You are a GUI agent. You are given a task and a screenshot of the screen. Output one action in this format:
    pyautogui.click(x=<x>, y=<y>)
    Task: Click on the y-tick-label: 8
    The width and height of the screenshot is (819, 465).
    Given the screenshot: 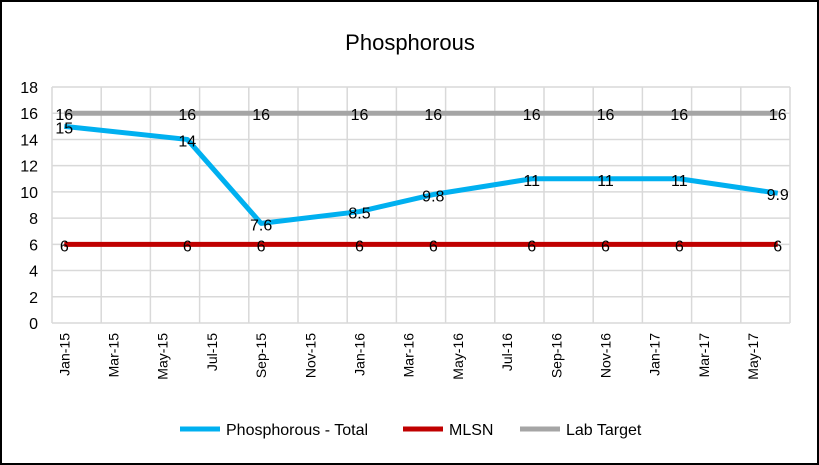 What is the action you would take?
    pyautogui.click(x=33, y=219)
    